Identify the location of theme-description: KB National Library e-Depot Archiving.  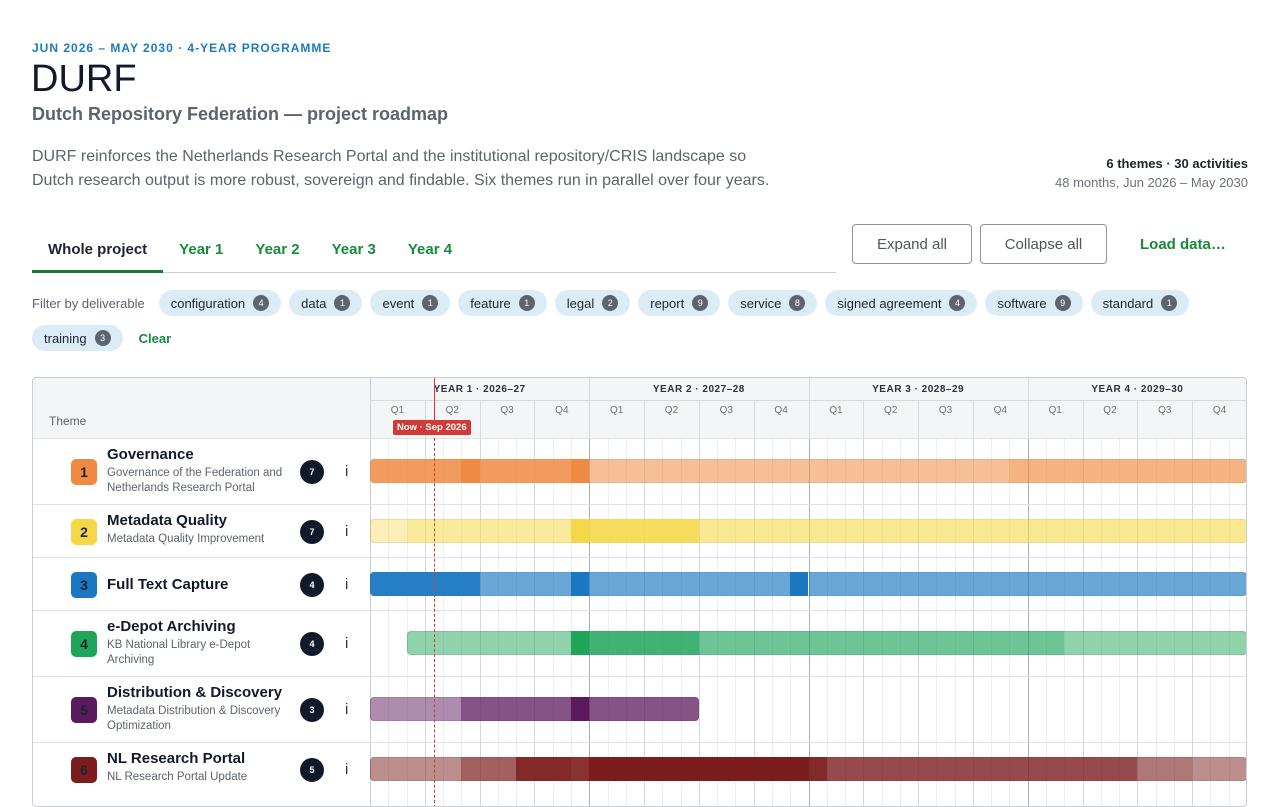
(179, 652).